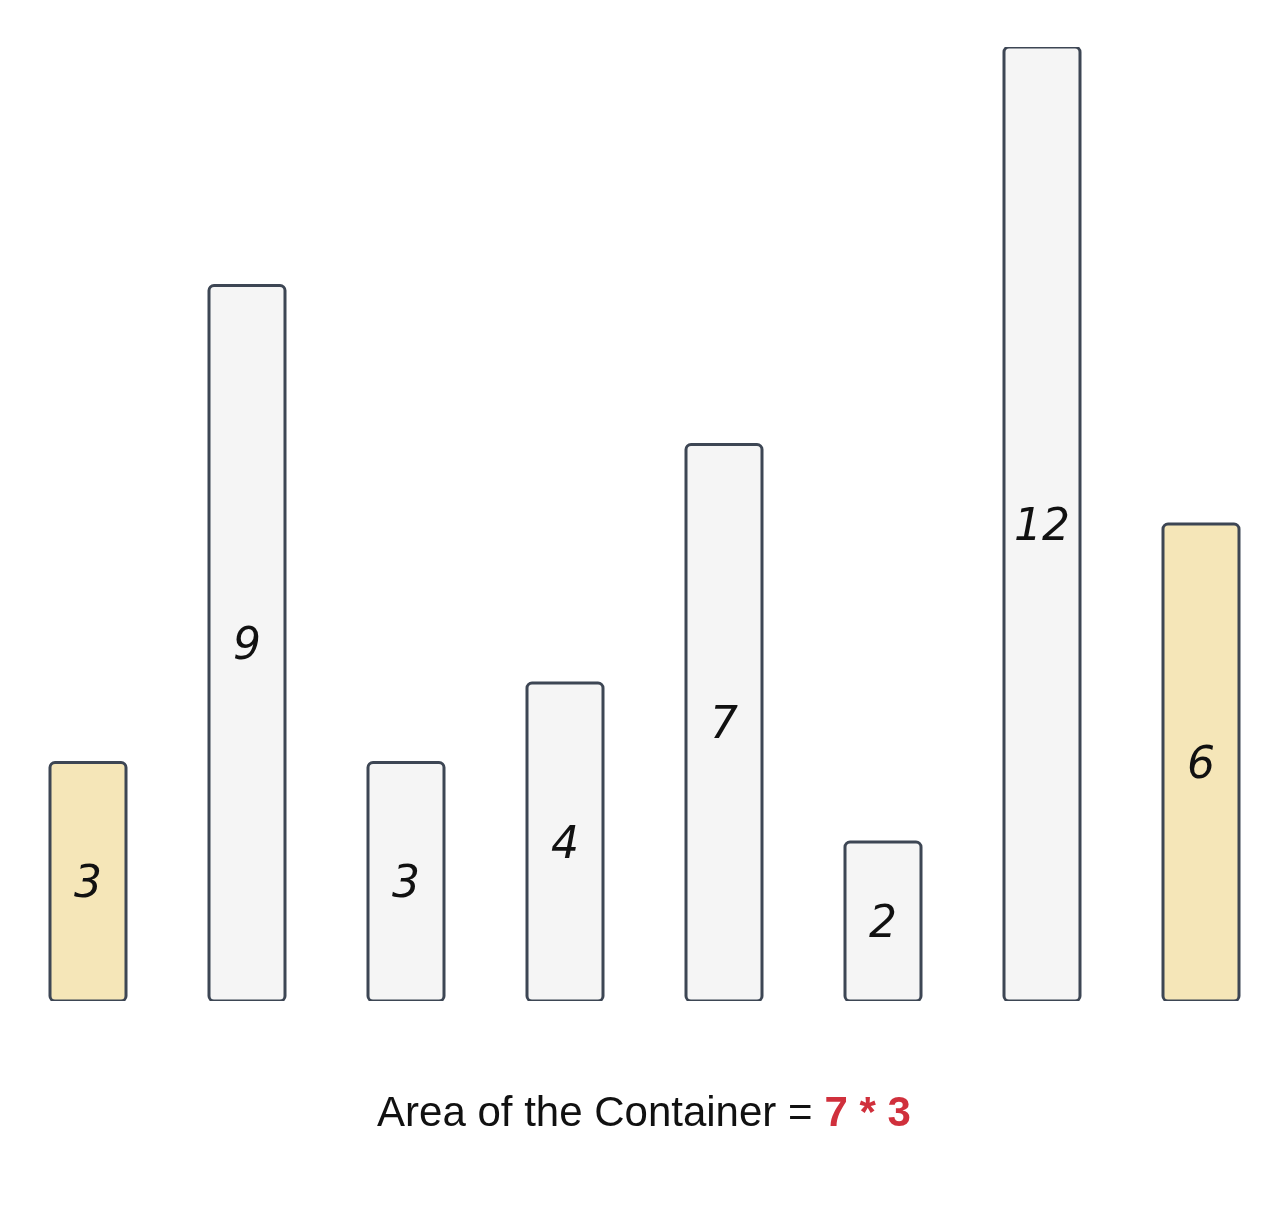  I want to click on data-label: 7, so click(724, 723).